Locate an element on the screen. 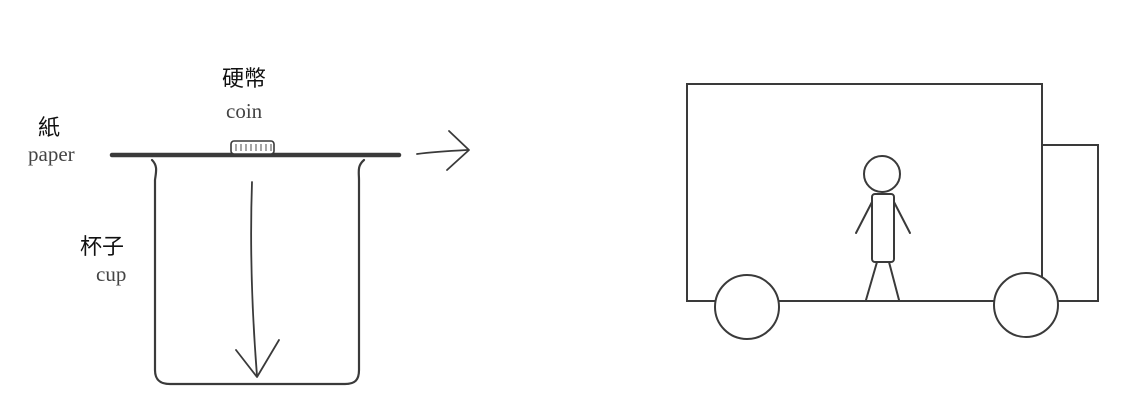  paper-label-en: paper is located at coordinates (51, 154).